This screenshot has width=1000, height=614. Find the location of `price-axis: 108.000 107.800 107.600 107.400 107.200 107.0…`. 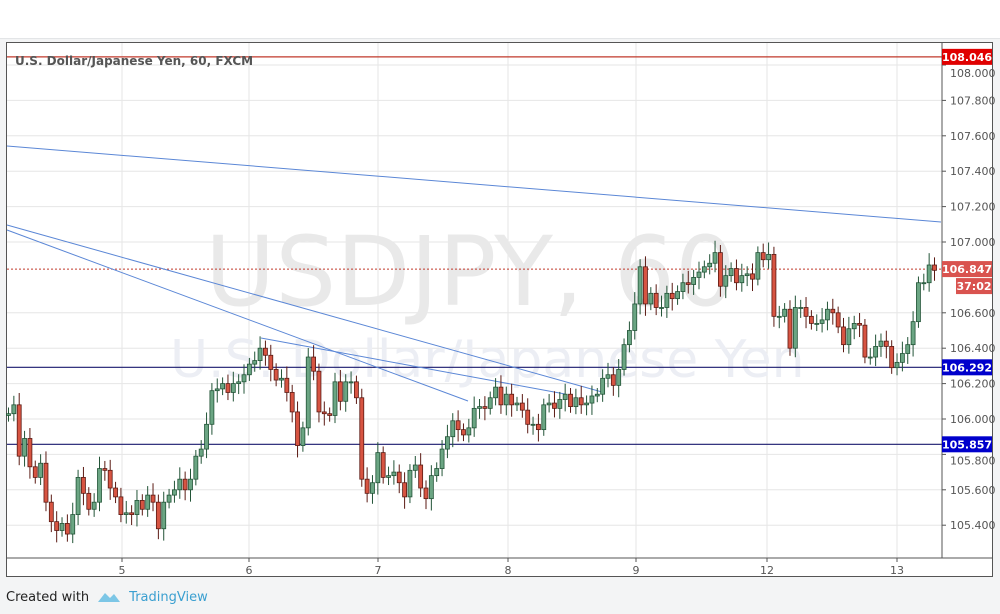

price-axis: 108.000 107.800 107.600 107.400 107.200 107.0… is located at coordinates (969, 298).